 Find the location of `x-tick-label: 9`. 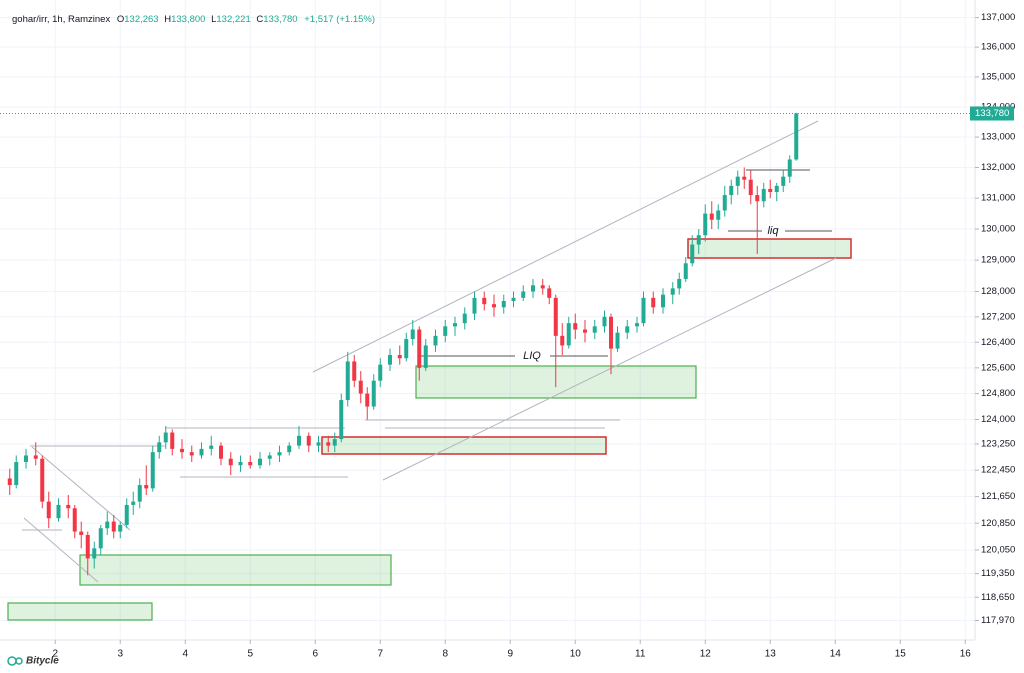

x-tick-label: 9 is located at coordinates (510, 654).